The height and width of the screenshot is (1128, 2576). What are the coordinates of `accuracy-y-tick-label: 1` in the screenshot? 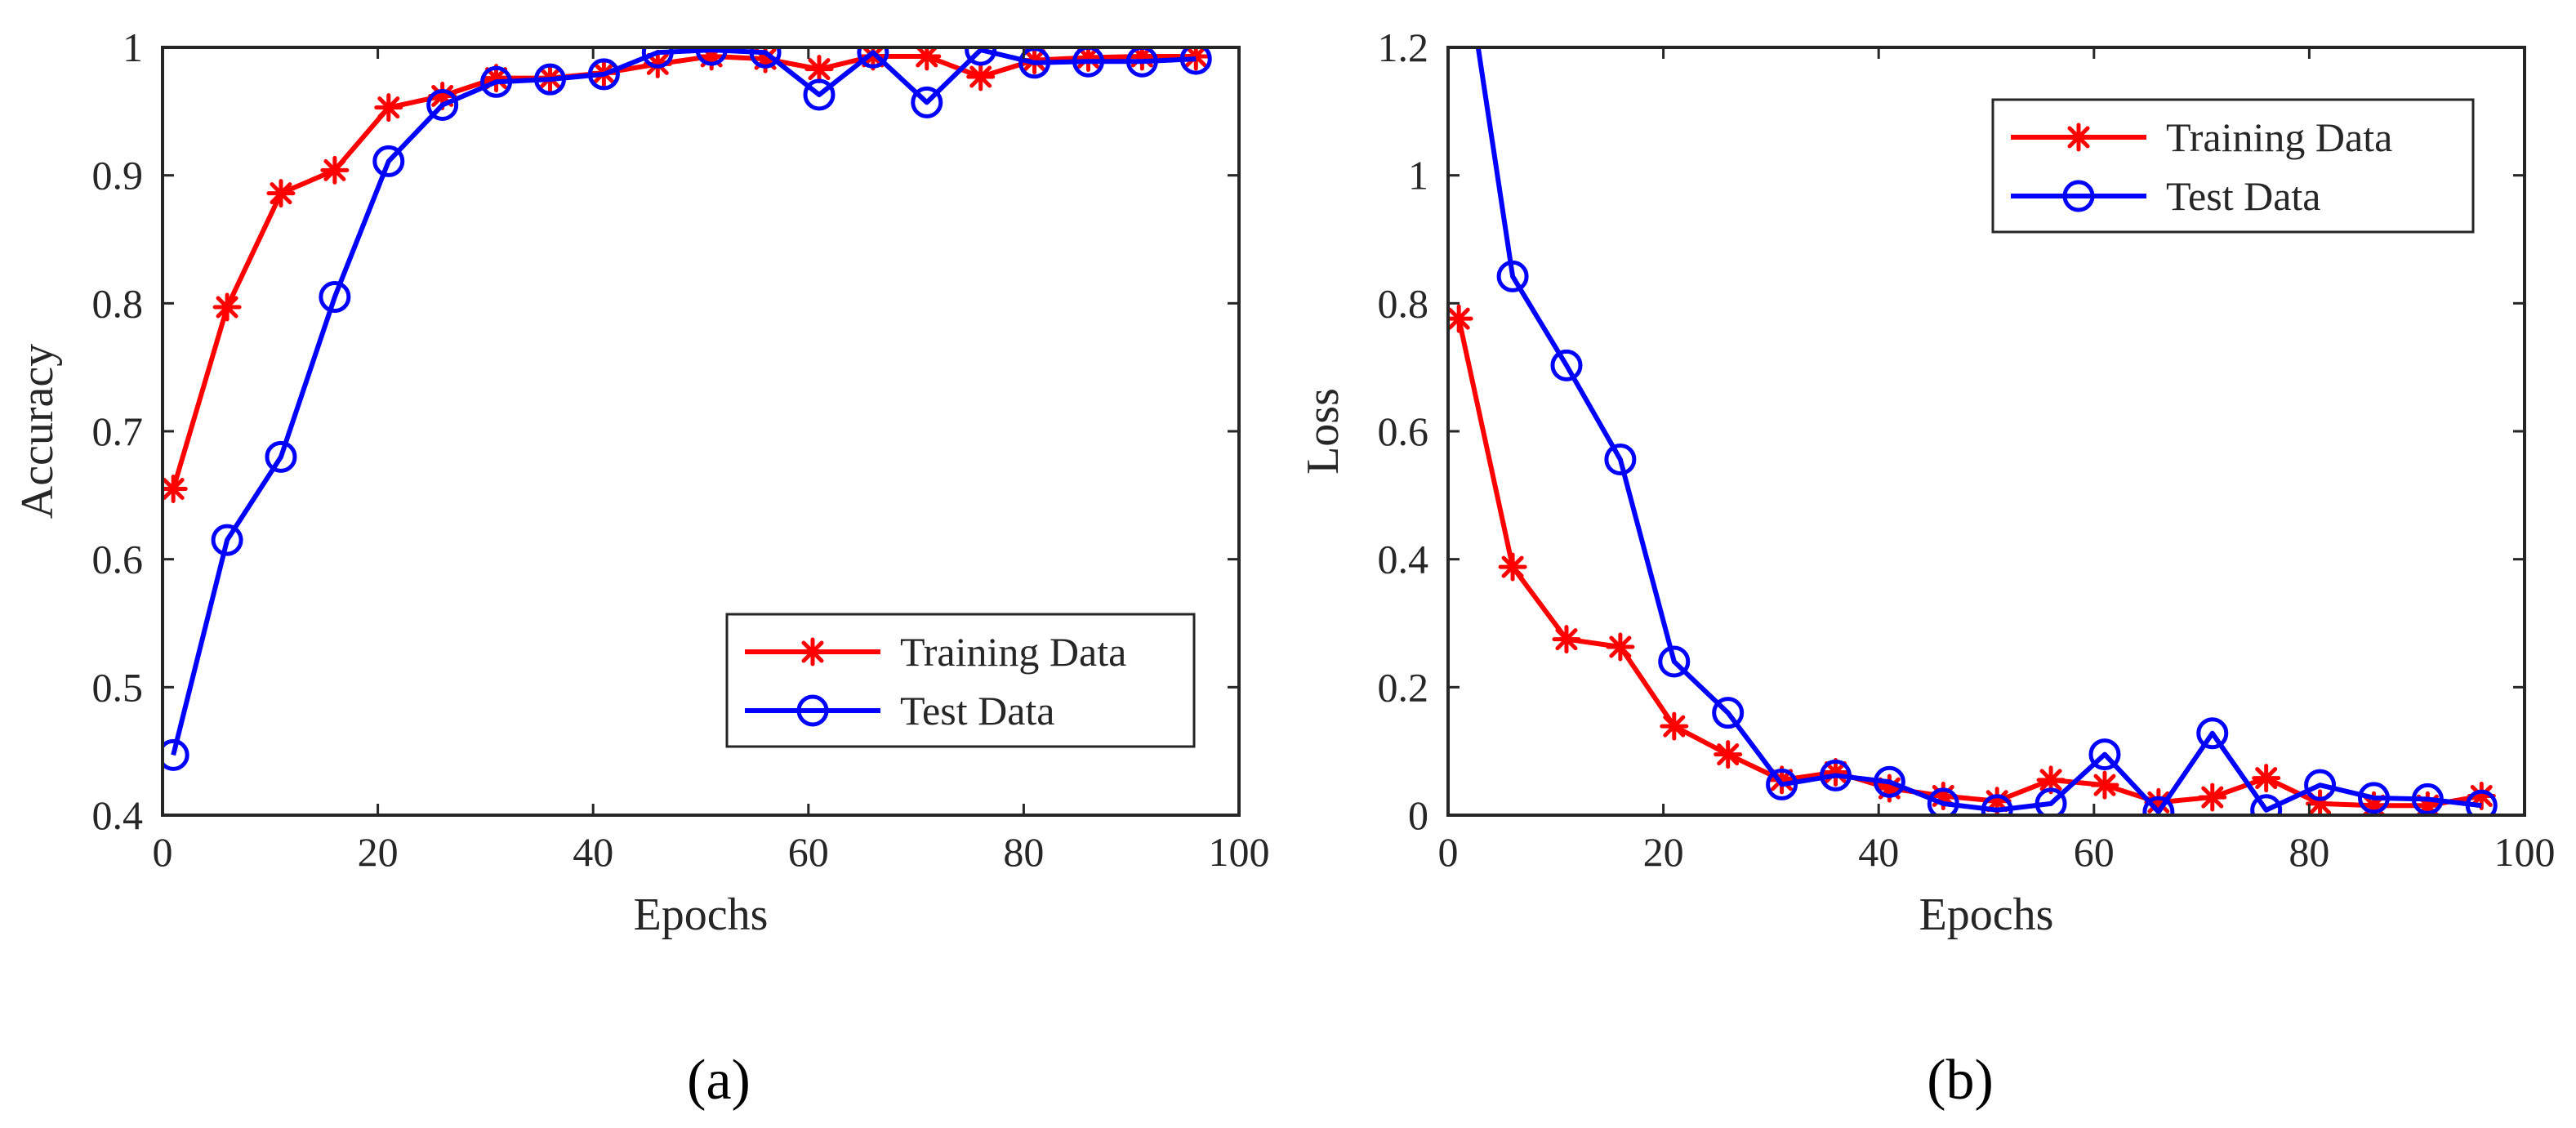 It's located at (133, 47).